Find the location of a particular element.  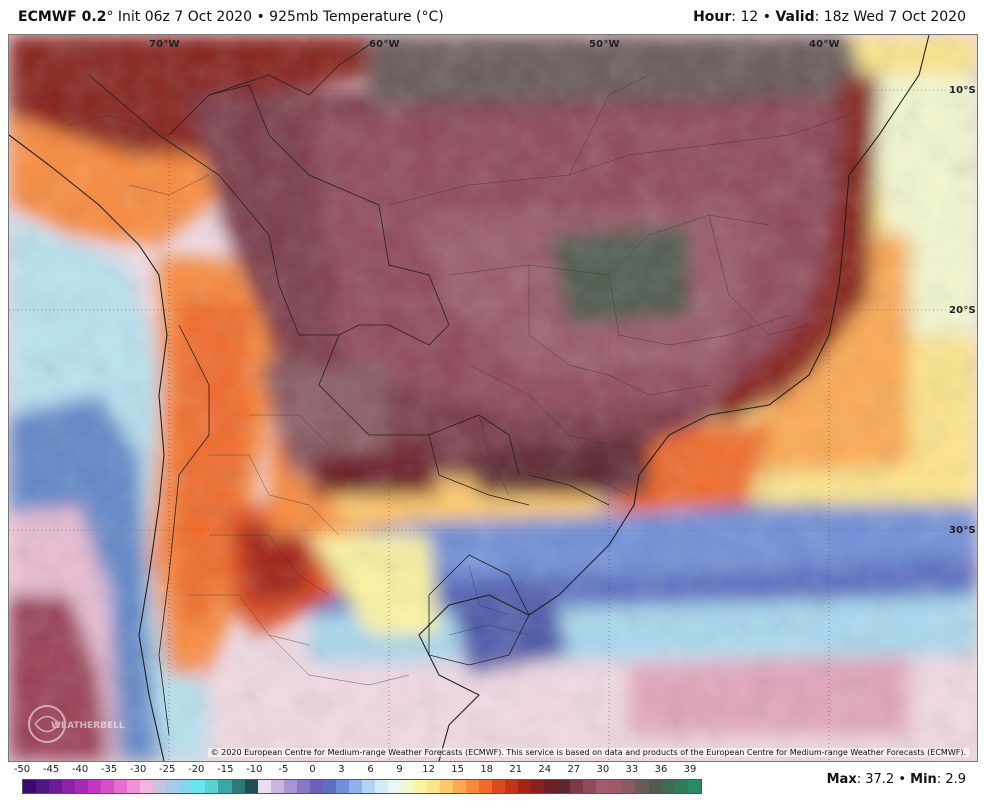

lon-label-60w: 60°W is located at coordinates (384, 44).